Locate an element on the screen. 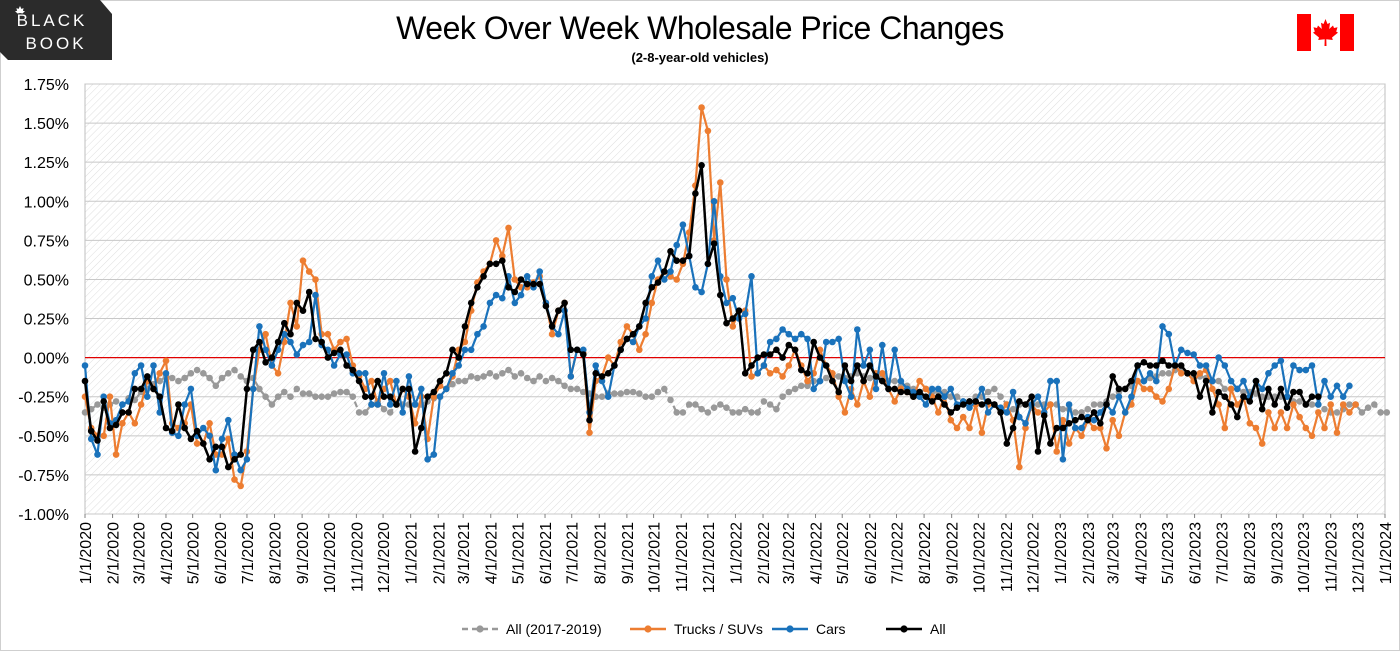  legend-label: Trucks / SUVs is located at coordinates (718, 629).